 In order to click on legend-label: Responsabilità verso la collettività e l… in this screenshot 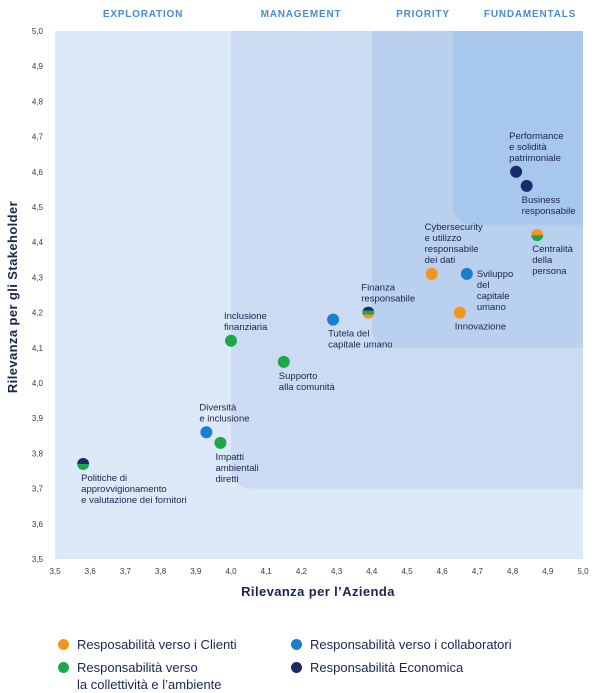, I will do `click(149, 676)`.